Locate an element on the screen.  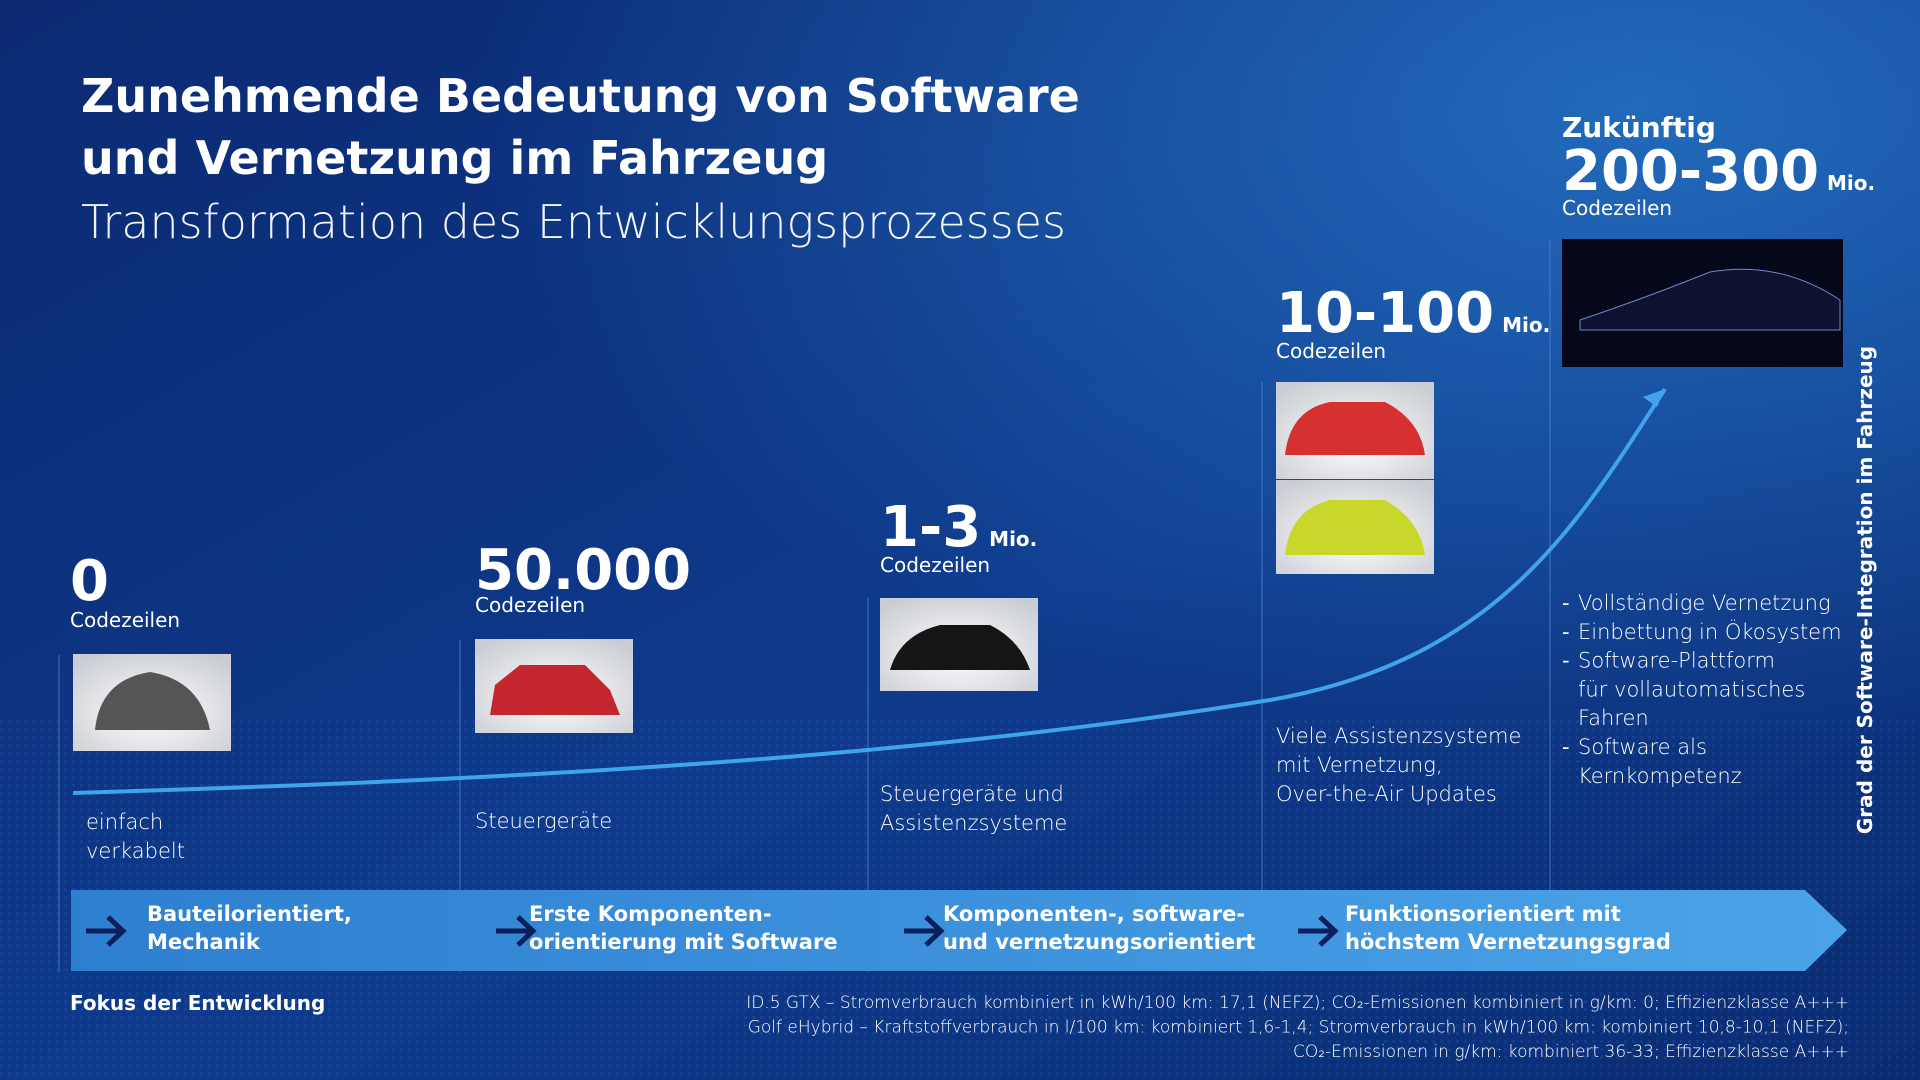
focus-text: Mechanik is located at coordinates (204, 942).